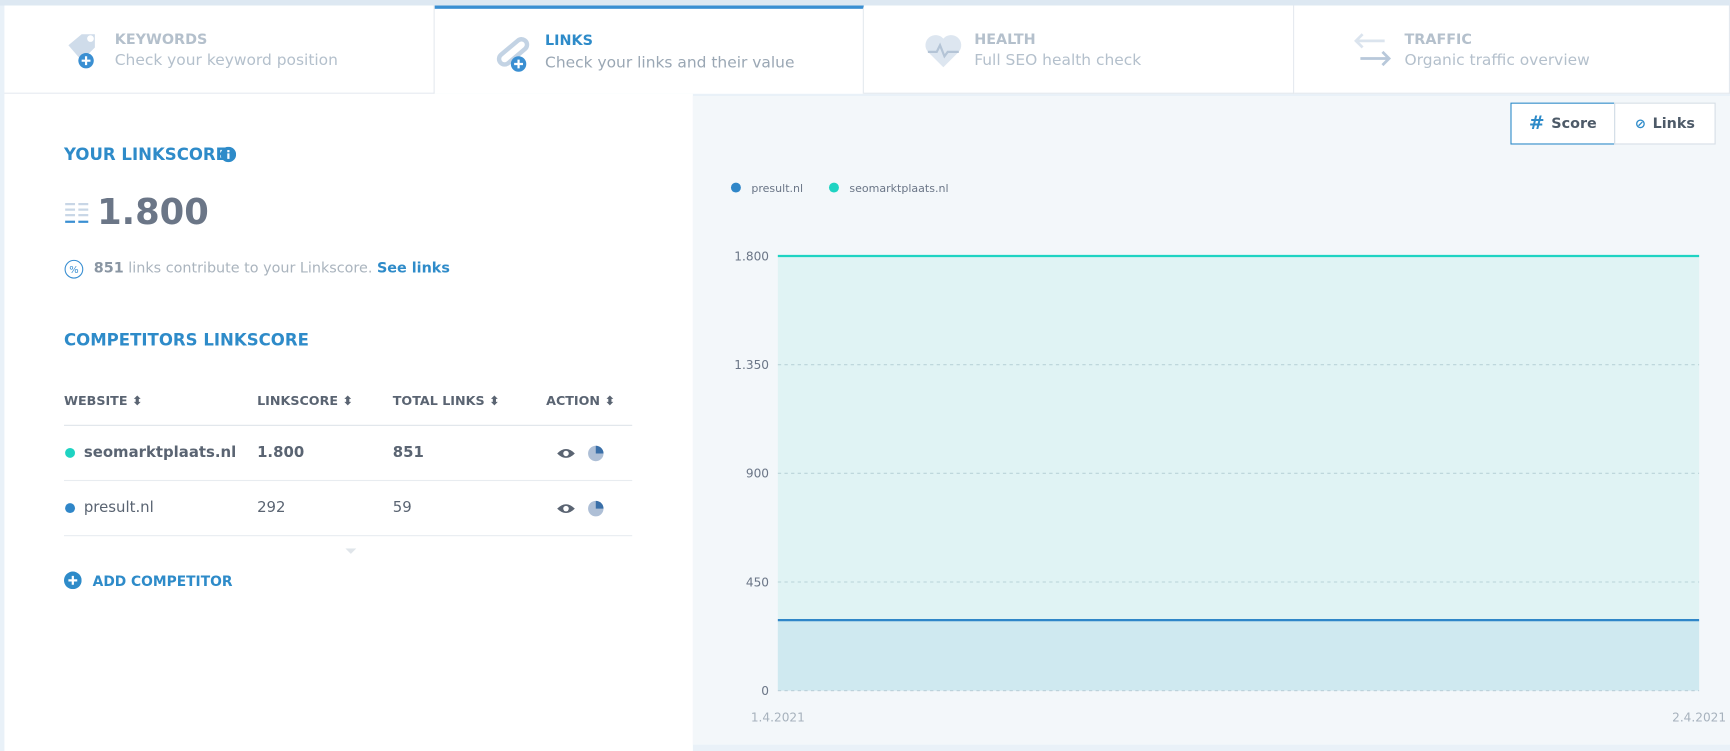 This screenshot has height=751, width=1730. What do you see at coordinates (226, 60) in the screenshot?
I see `tab-subtitle: Check your keyword position` at bounding box center [226, 60].